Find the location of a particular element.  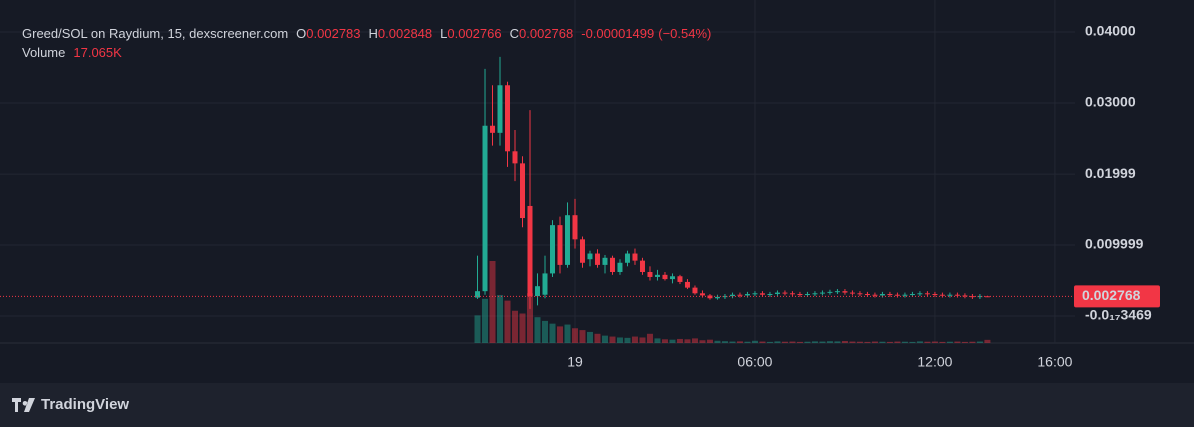

change-percent: (−0.54%) is located at coordinates (685, 33).